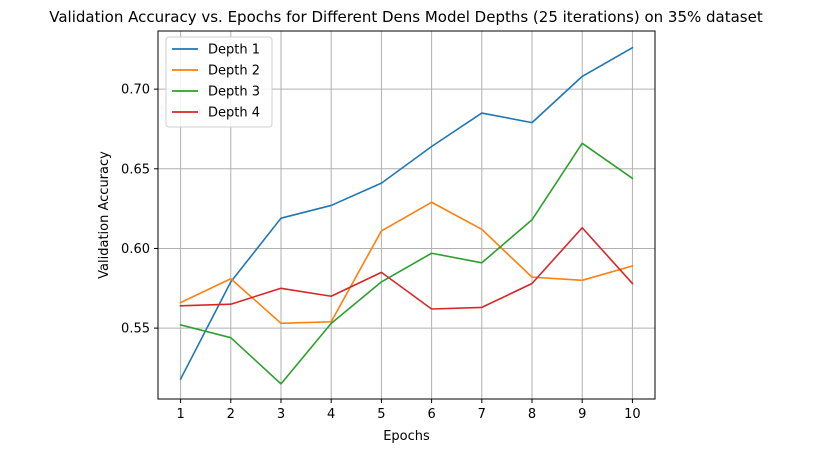  What do you see at coordinates (231, 414) in the screenshot?
I see `x-tick-label: 2` at bounding box center [231, 414].